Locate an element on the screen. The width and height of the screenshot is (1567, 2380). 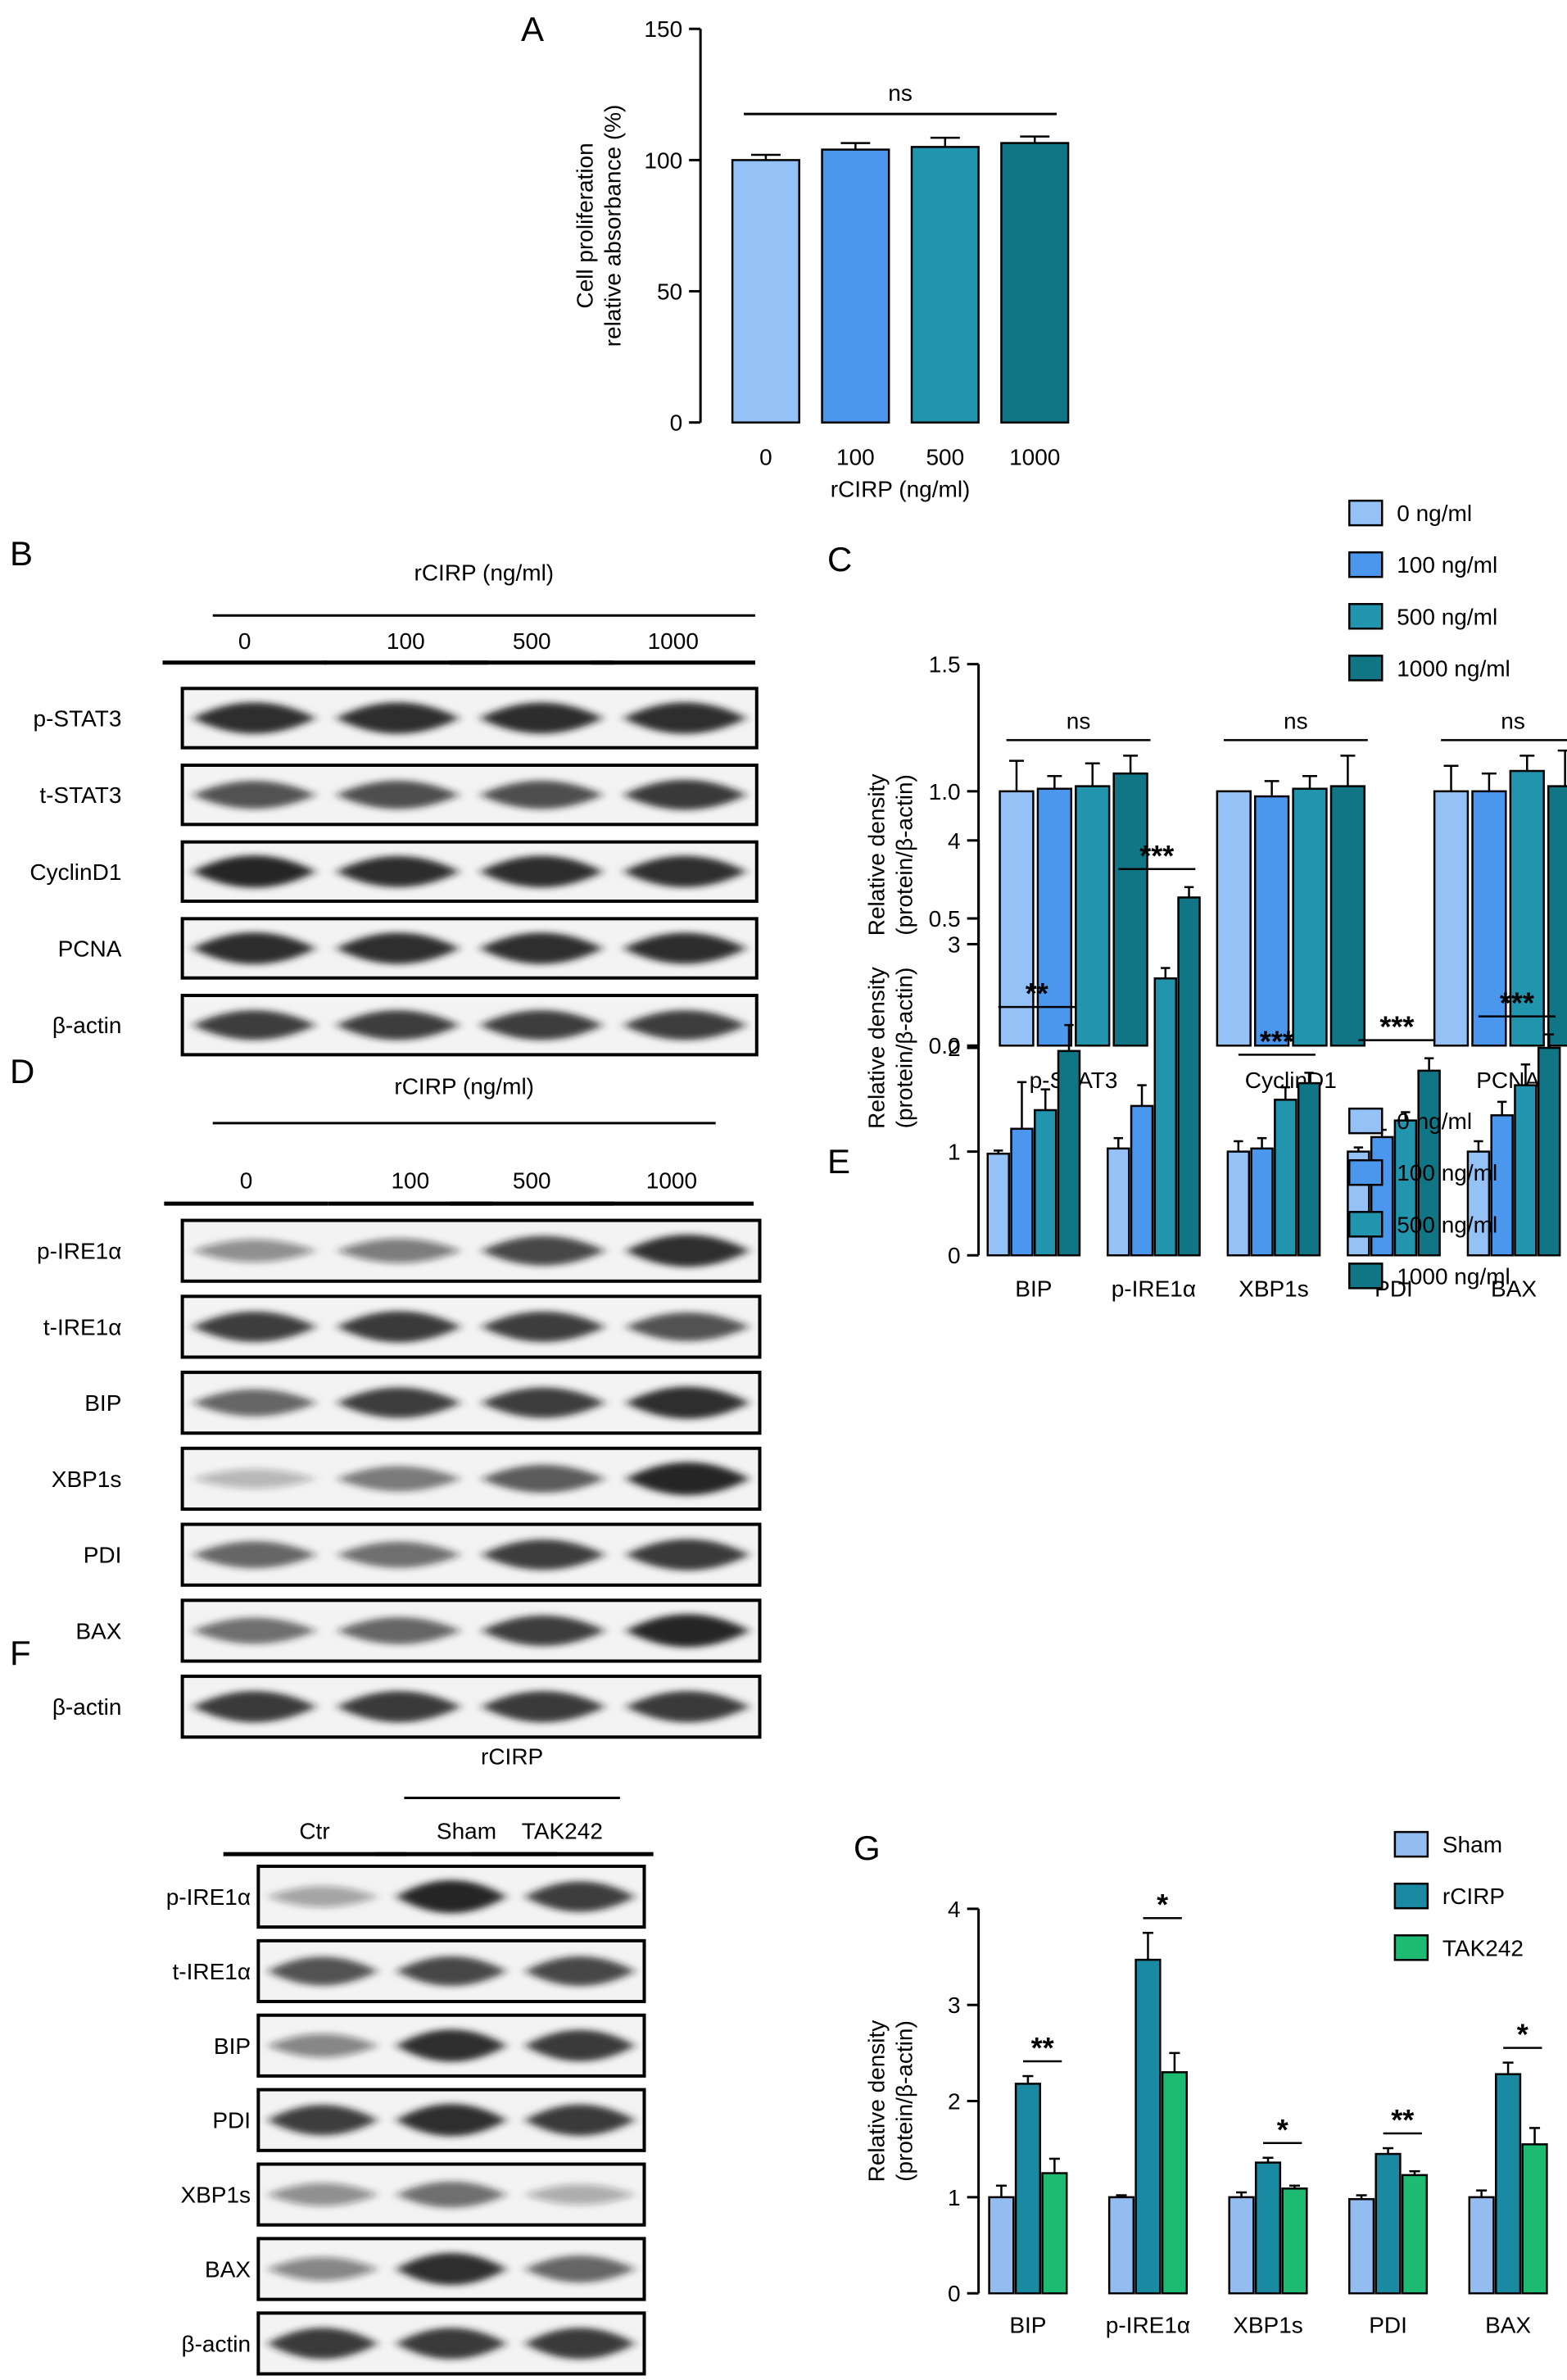
panel-letter-g: G is located at coordinates (867, 1848).